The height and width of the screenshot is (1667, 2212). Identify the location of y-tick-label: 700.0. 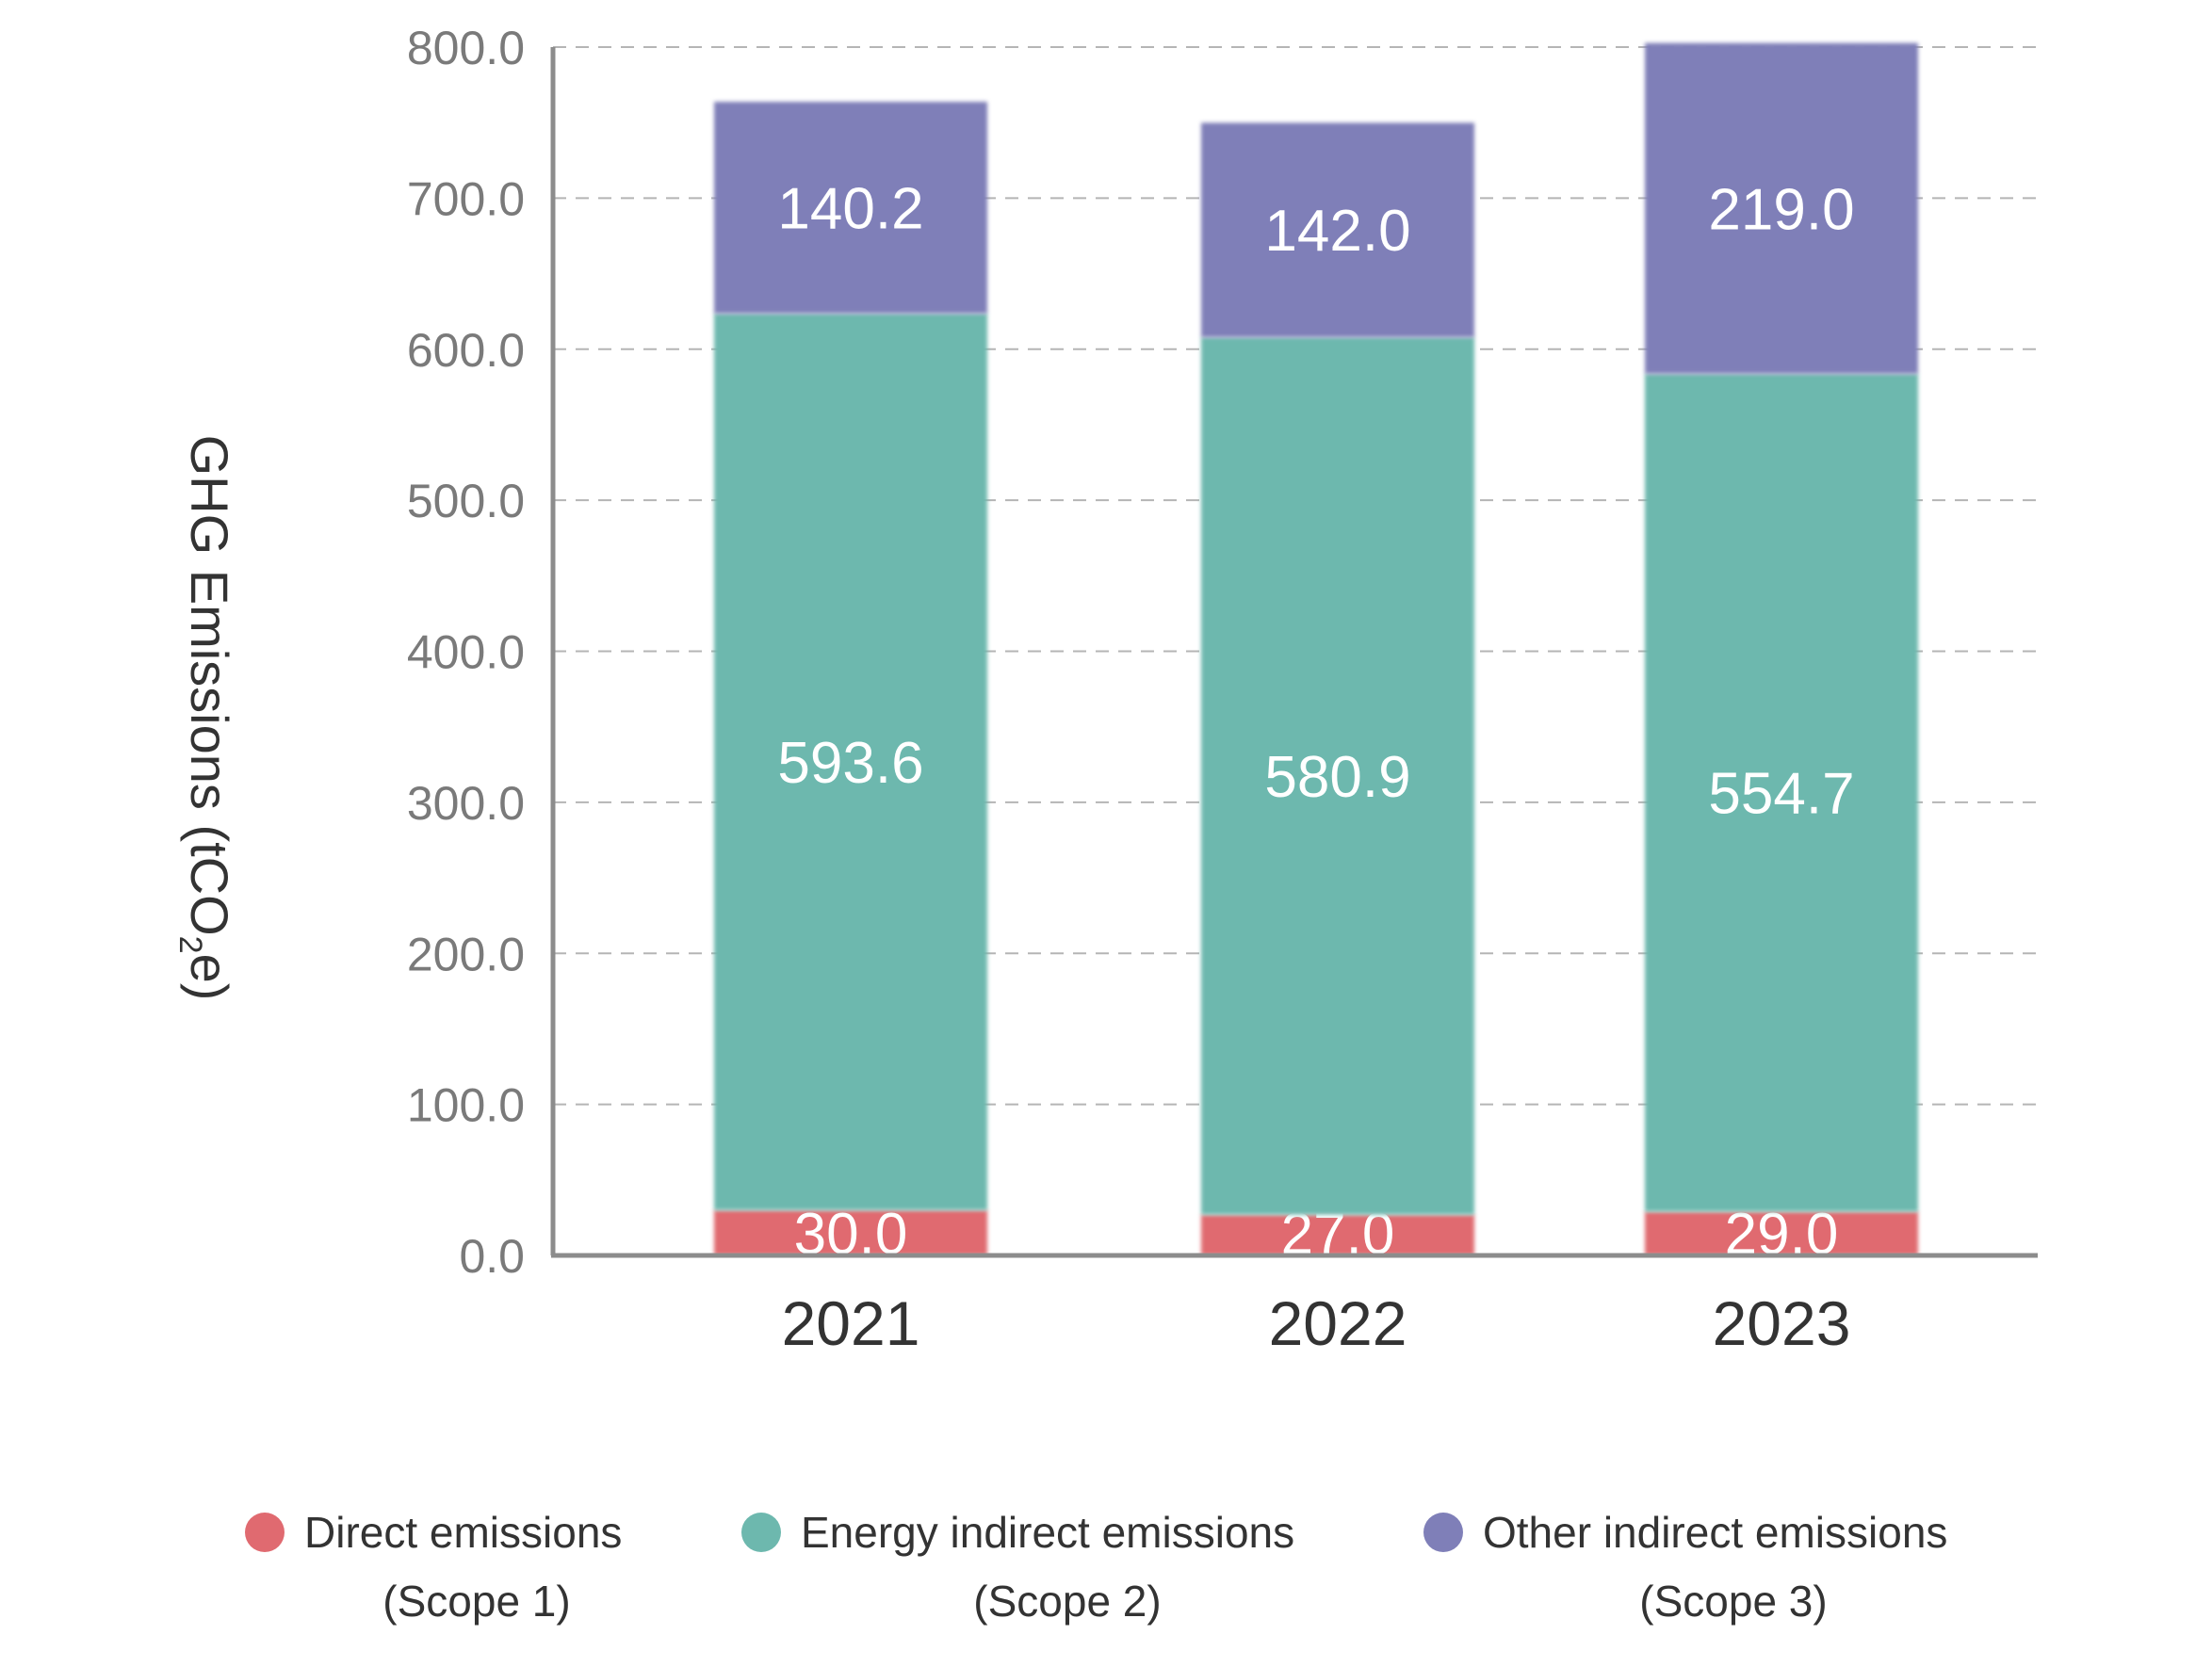
(466, 198).